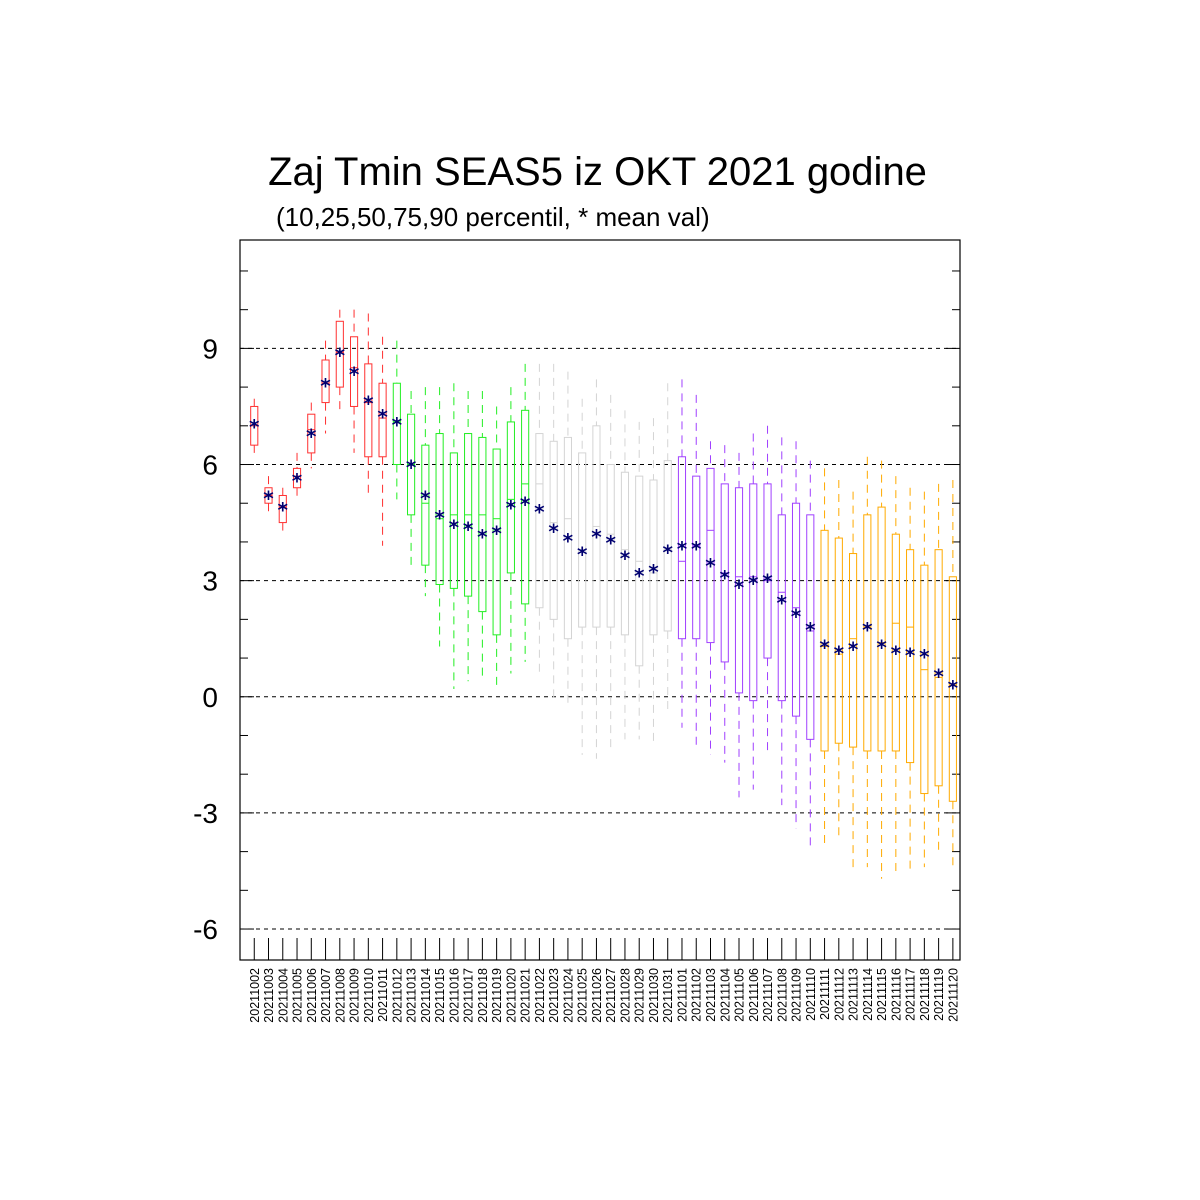 The image size is (1200, 1200). I want to click on x-tick-label: 20211025, so click(583, 995).